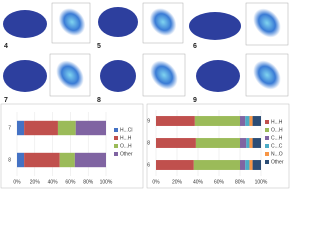 This screenshot has width=320, height=240. I want to click on panel-label: 7, so click(6, 100).